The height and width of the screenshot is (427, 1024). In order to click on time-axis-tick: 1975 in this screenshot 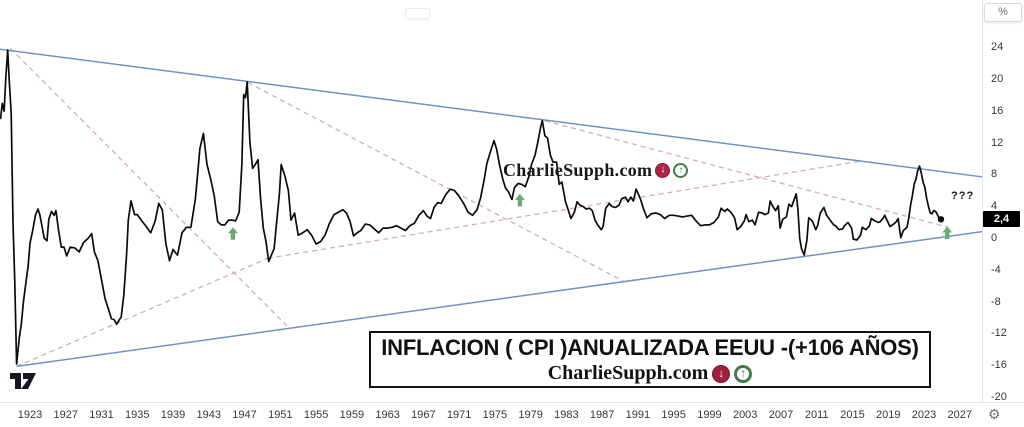, I will do `click(495, 415)`.